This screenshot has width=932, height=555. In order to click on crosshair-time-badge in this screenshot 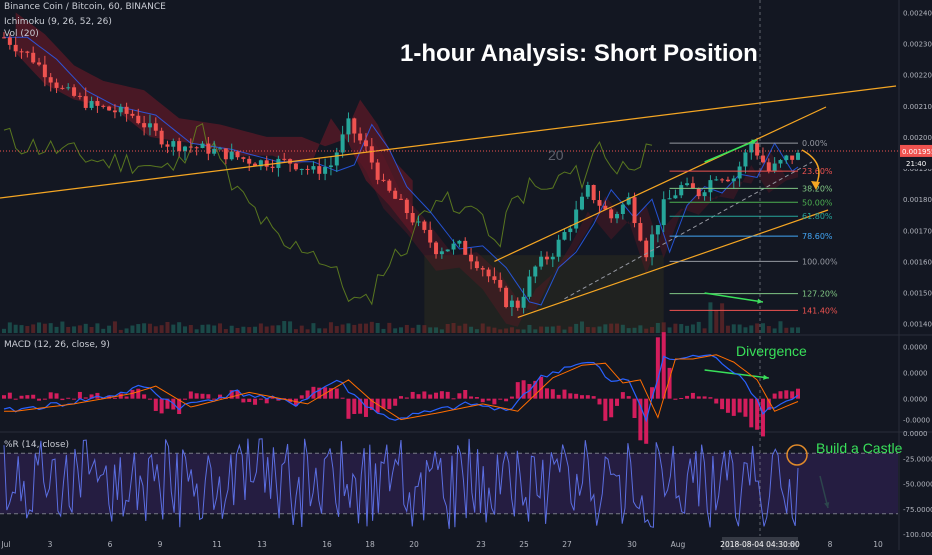, I will do `click(760, 543)`.